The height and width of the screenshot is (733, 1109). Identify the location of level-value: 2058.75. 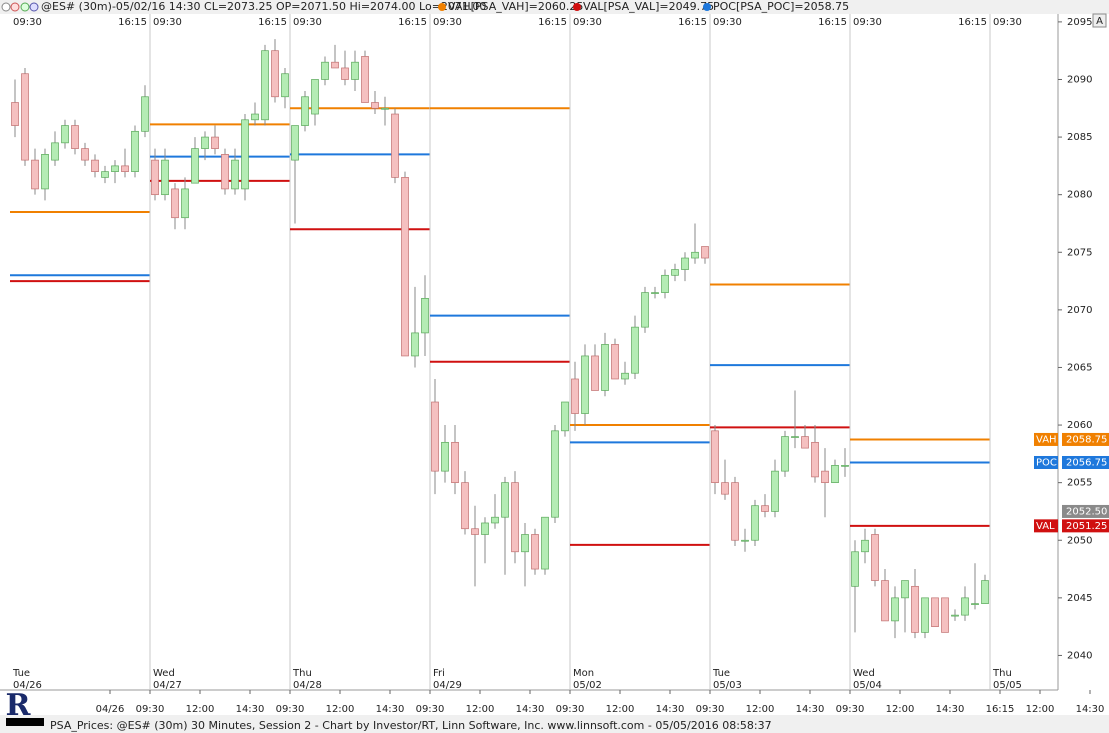
(1086, 439).